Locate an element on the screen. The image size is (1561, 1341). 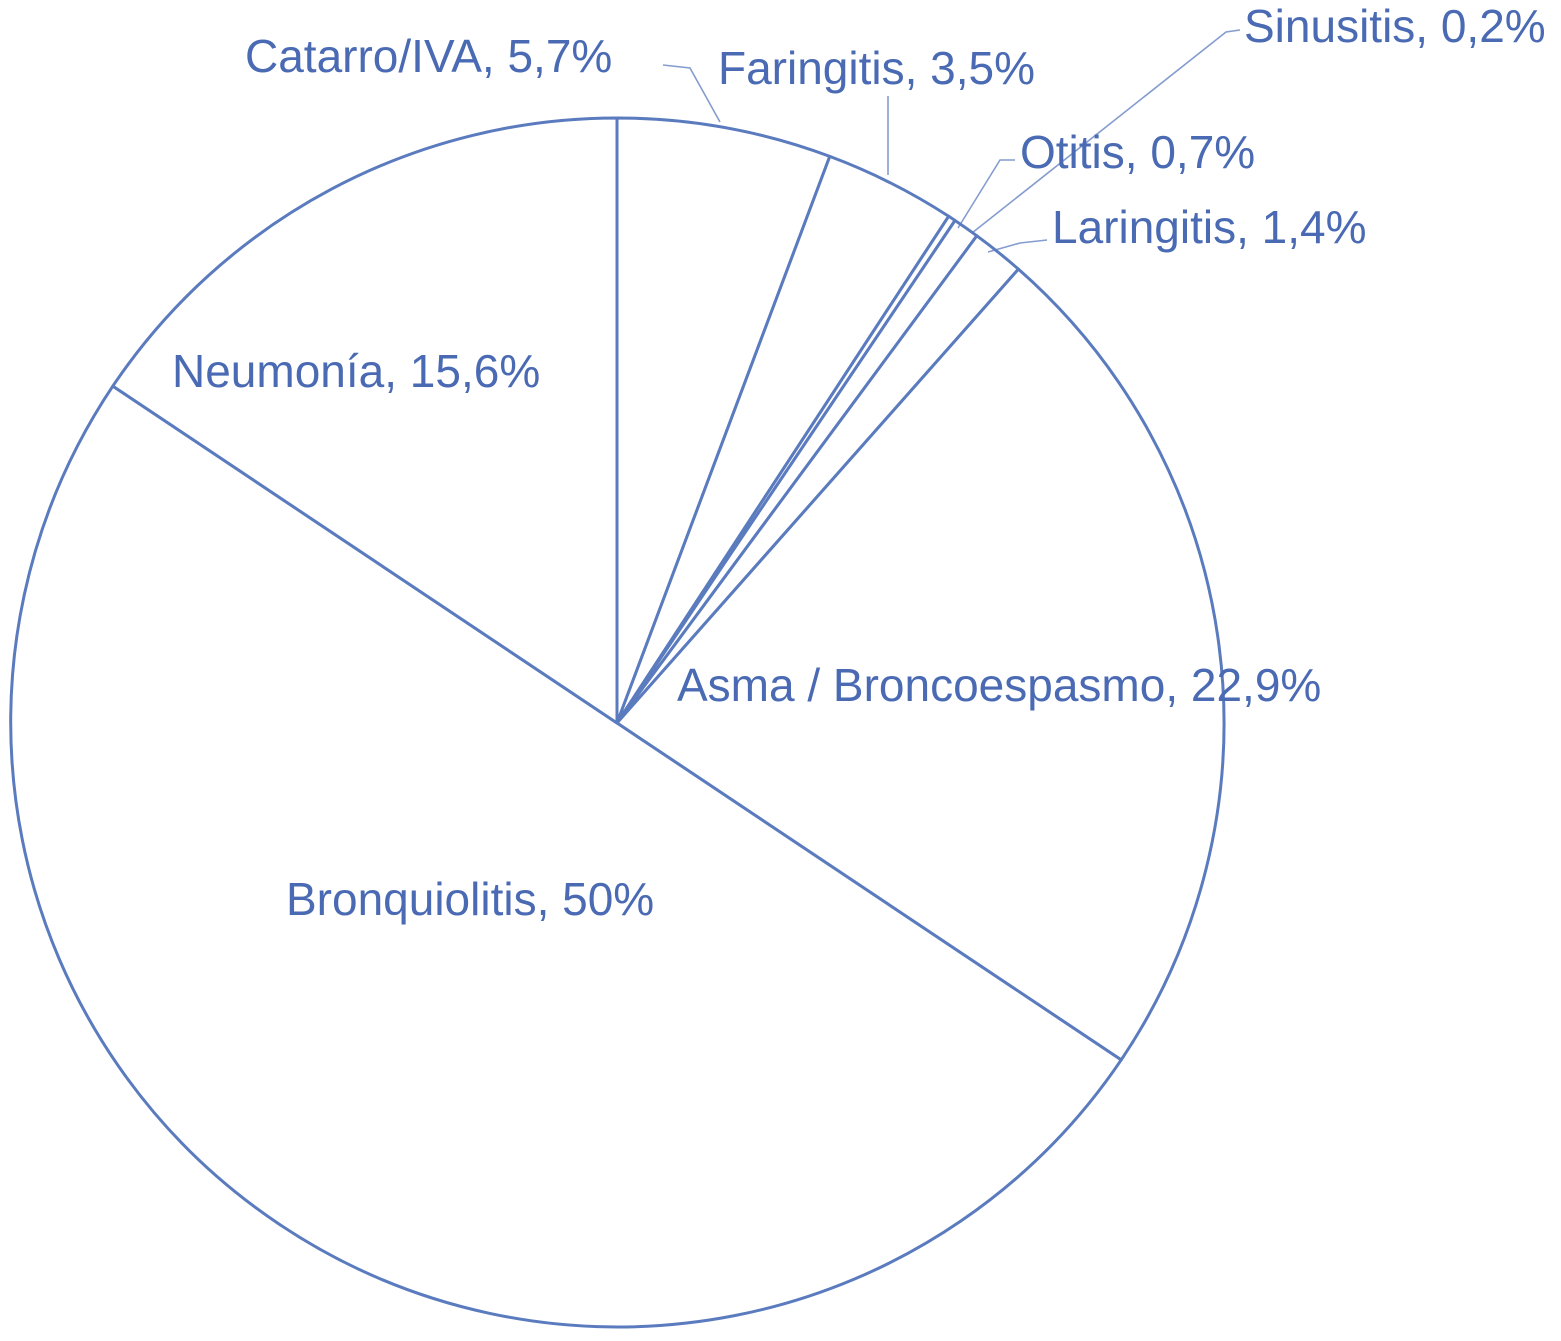
leader-line-sinusitis is located at coordinates (1106, 131).